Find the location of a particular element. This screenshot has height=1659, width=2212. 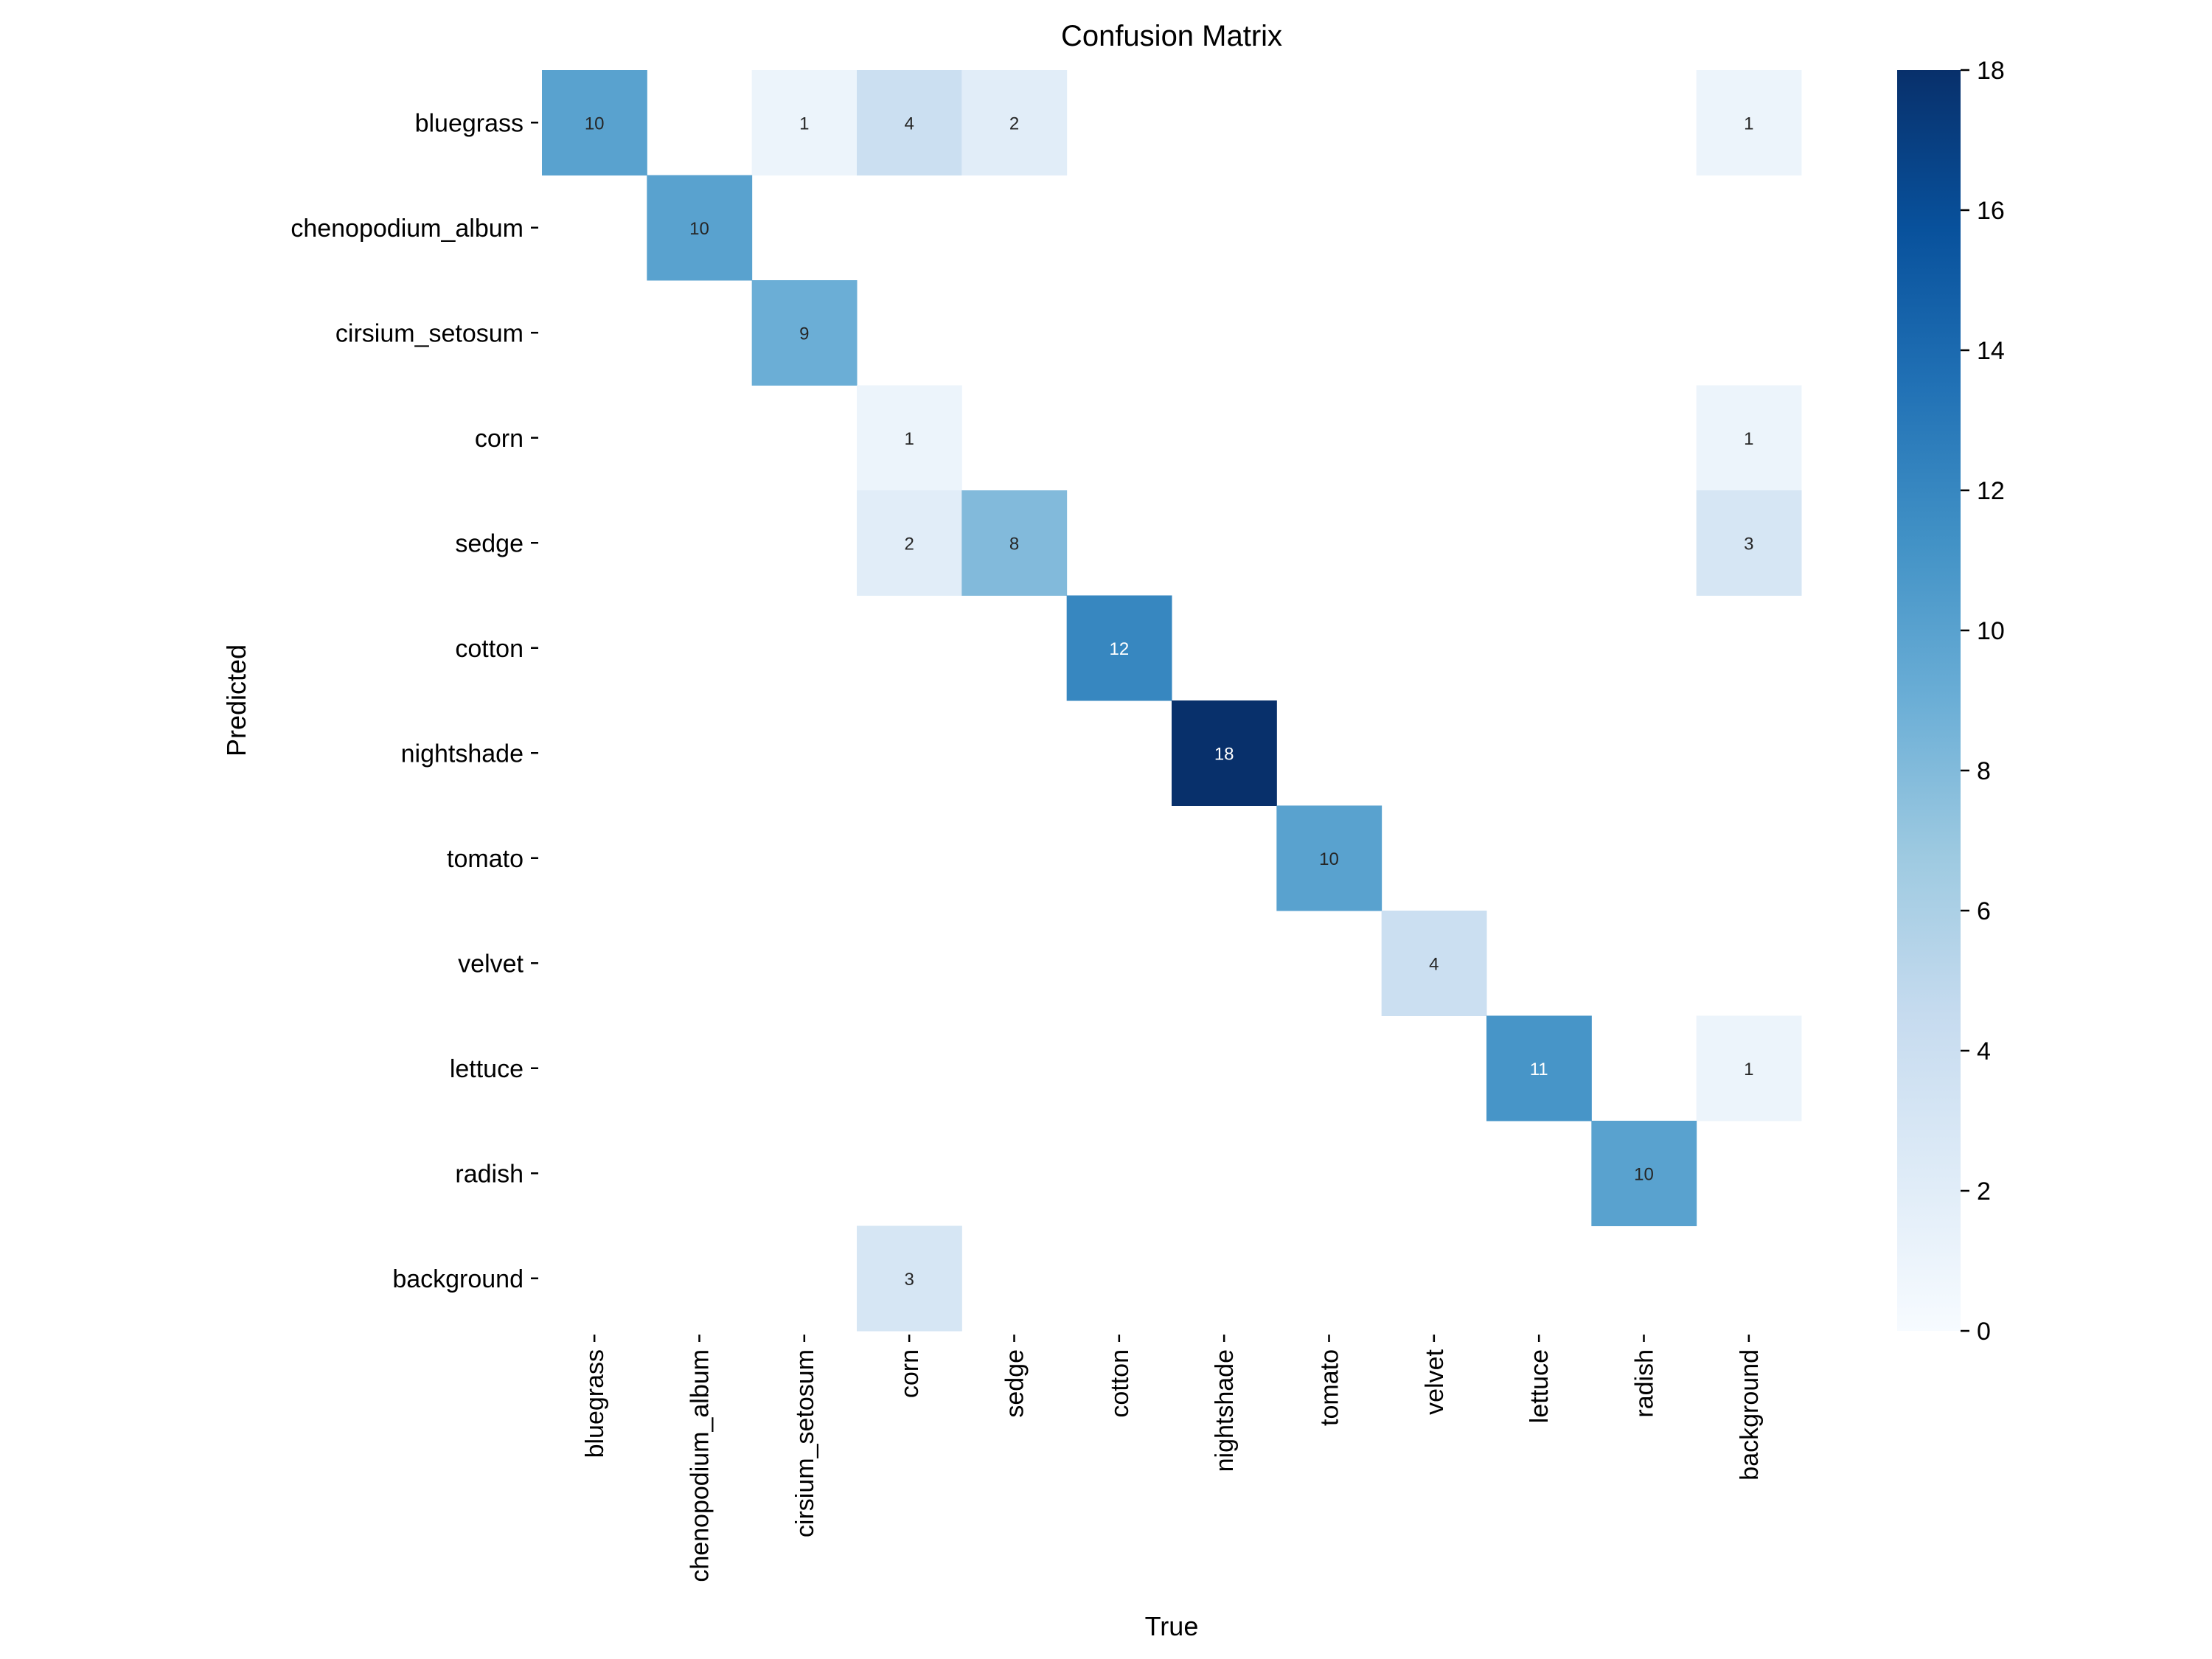

colorbar-tick-label: 16 is located at coordinates (1991, 211).